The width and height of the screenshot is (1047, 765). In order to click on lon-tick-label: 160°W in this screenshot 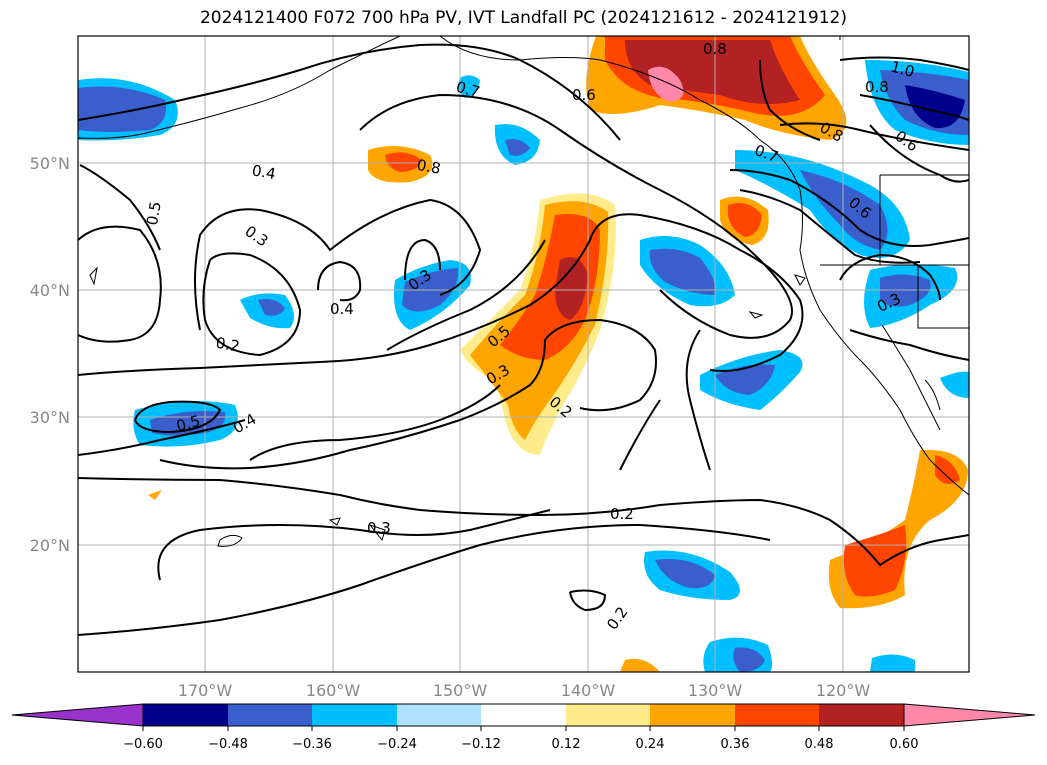, I will do `click(333, 690)`.